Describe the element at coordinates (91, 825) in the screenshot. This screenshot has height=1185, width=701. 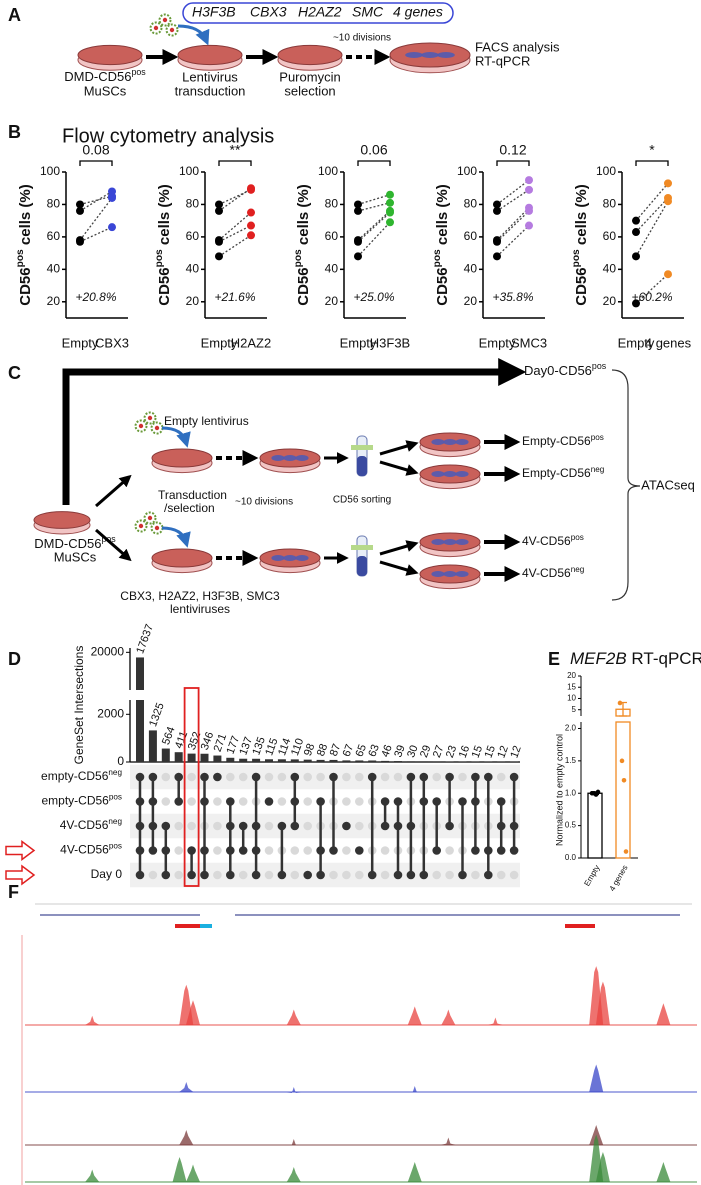
I see `set-label: 4V-CD56neg` at that location.